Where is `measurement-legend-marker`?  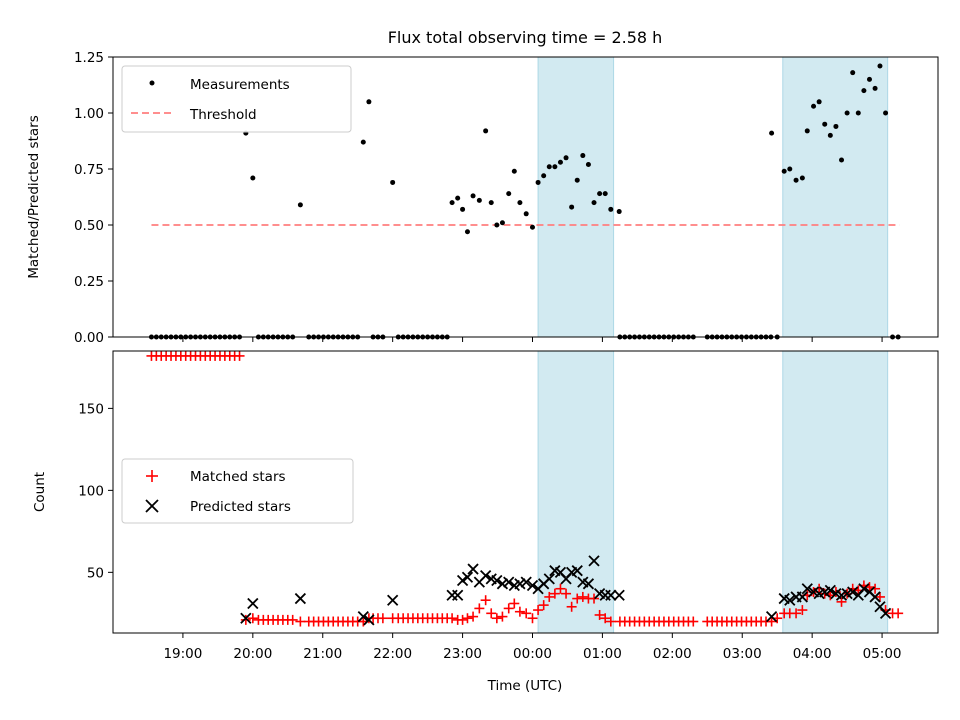
measurement-legend-marker is located at coordinates (152, 83).